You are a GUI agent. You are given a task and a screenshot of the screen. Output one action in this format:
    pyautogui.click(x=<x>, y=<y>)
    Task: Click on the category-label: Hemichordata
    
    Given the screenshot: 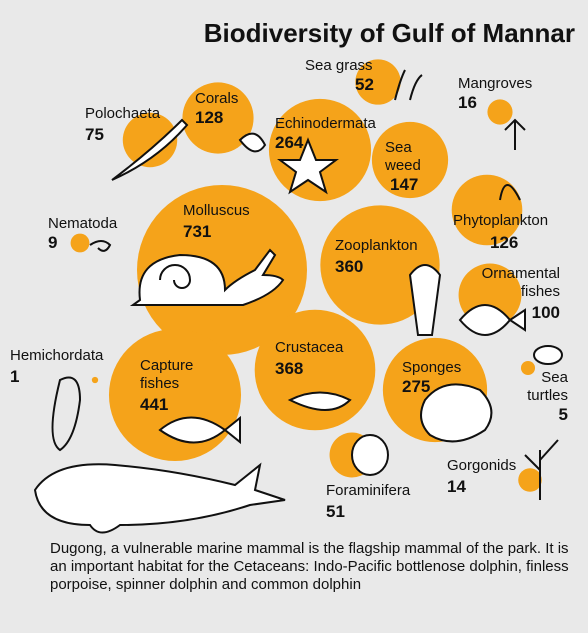 What is the action you would take?
    pyautogui.click(x=57, y=355)
    